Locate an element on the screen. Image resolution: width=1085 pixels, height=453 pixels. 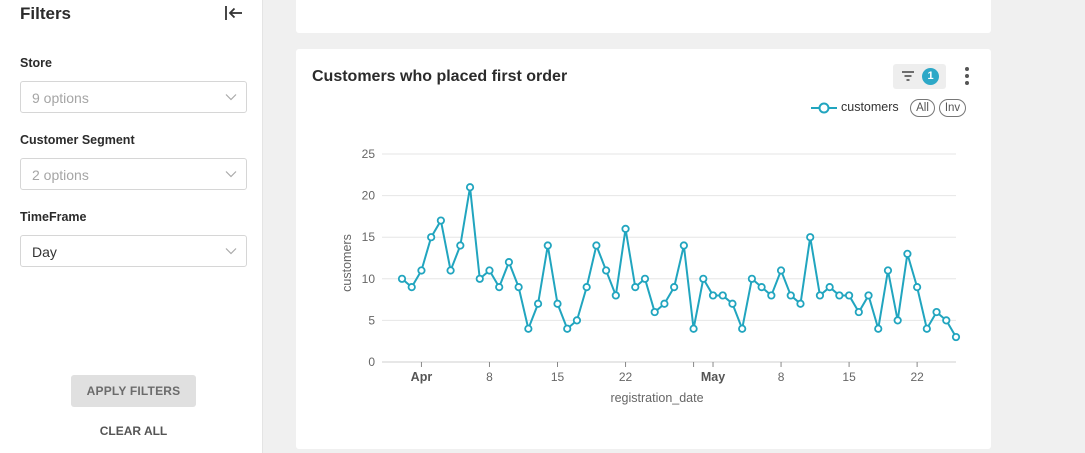
x-tick-label: 8 is located at coordinates (489, 377).